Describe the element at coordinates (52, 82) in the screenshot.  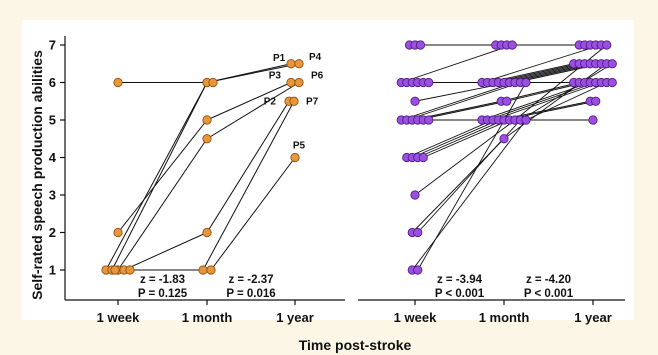
I see `y-tick-label: 6` at that location.